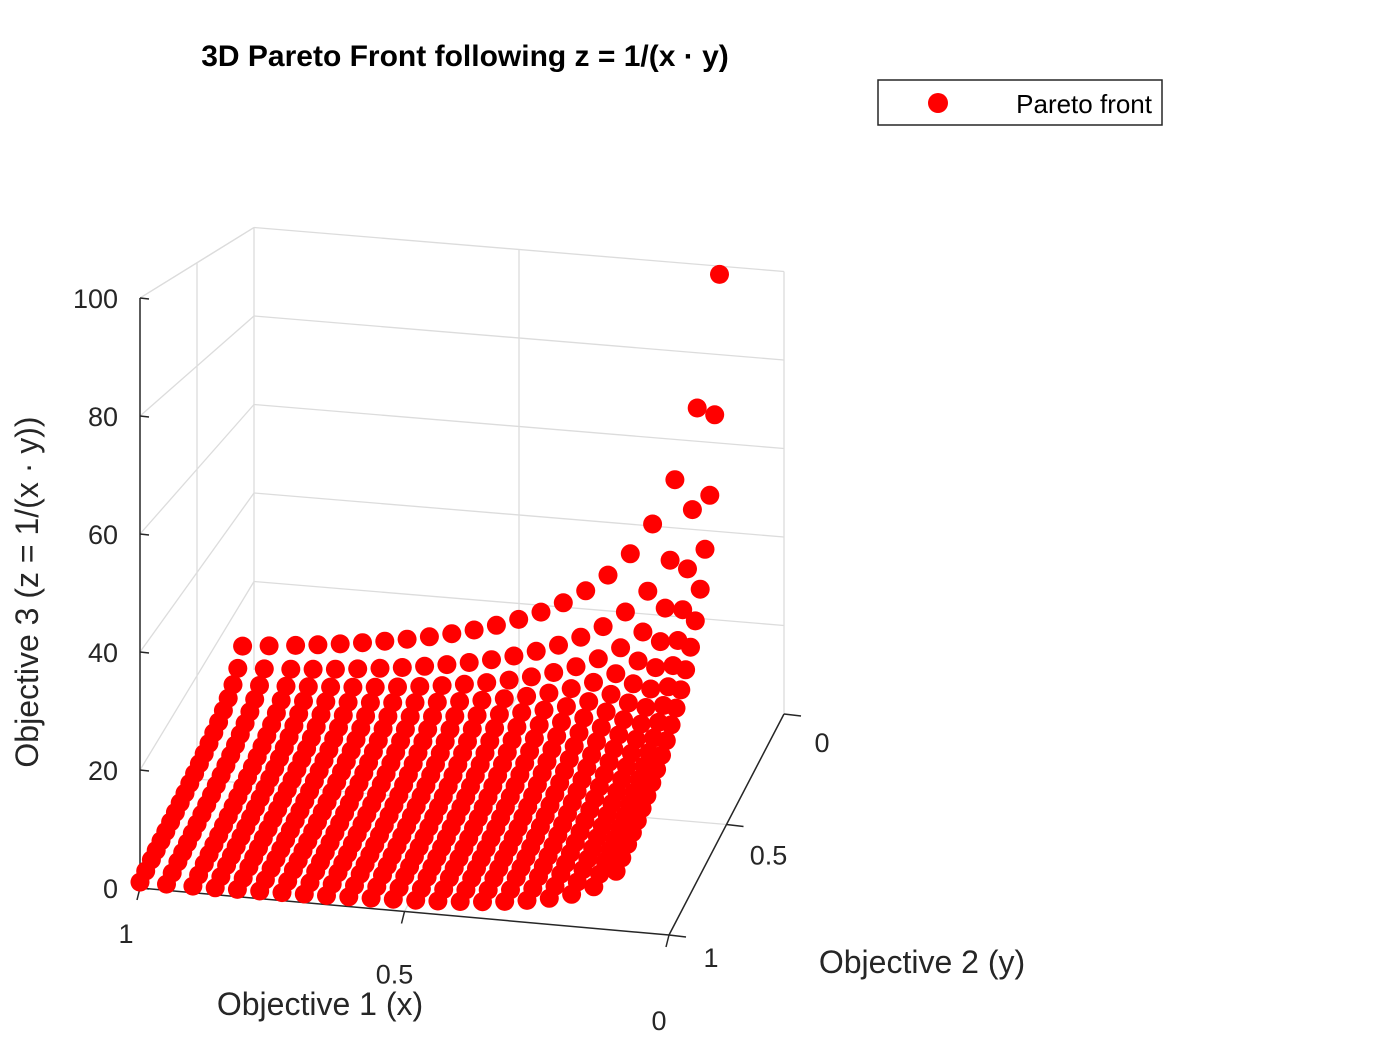 The height and width of the screenshot is (1050, 1400). Describe the element at coordinates (103, 653) in the screenshot. I see `z-tick-label: 40` at that location.